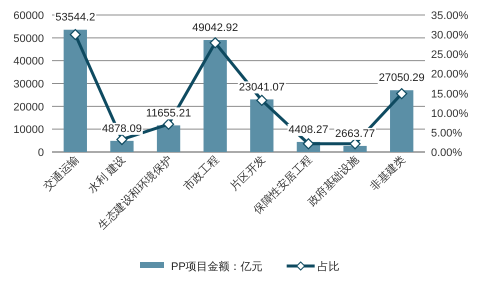  I want to click on data-label: 23041.07, so click(261, 87).